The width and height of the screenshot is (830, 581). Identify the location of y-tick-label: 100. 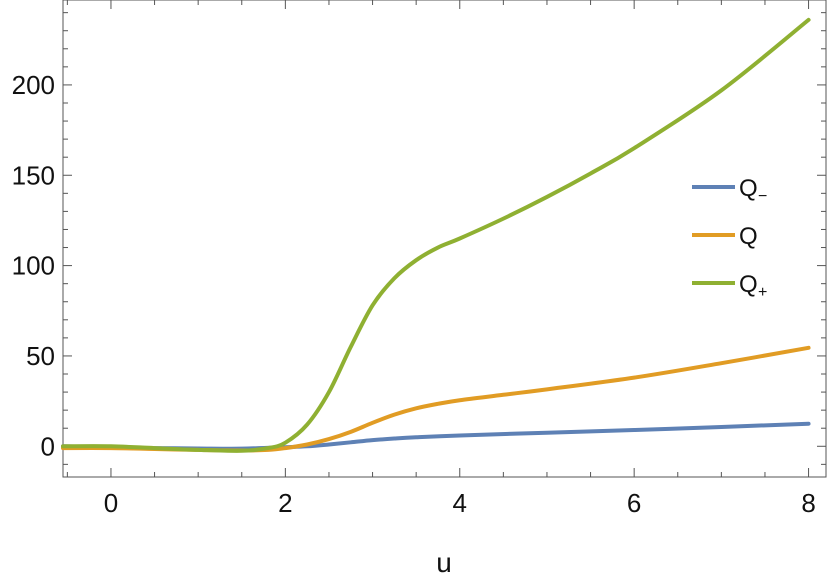
(33, 266).